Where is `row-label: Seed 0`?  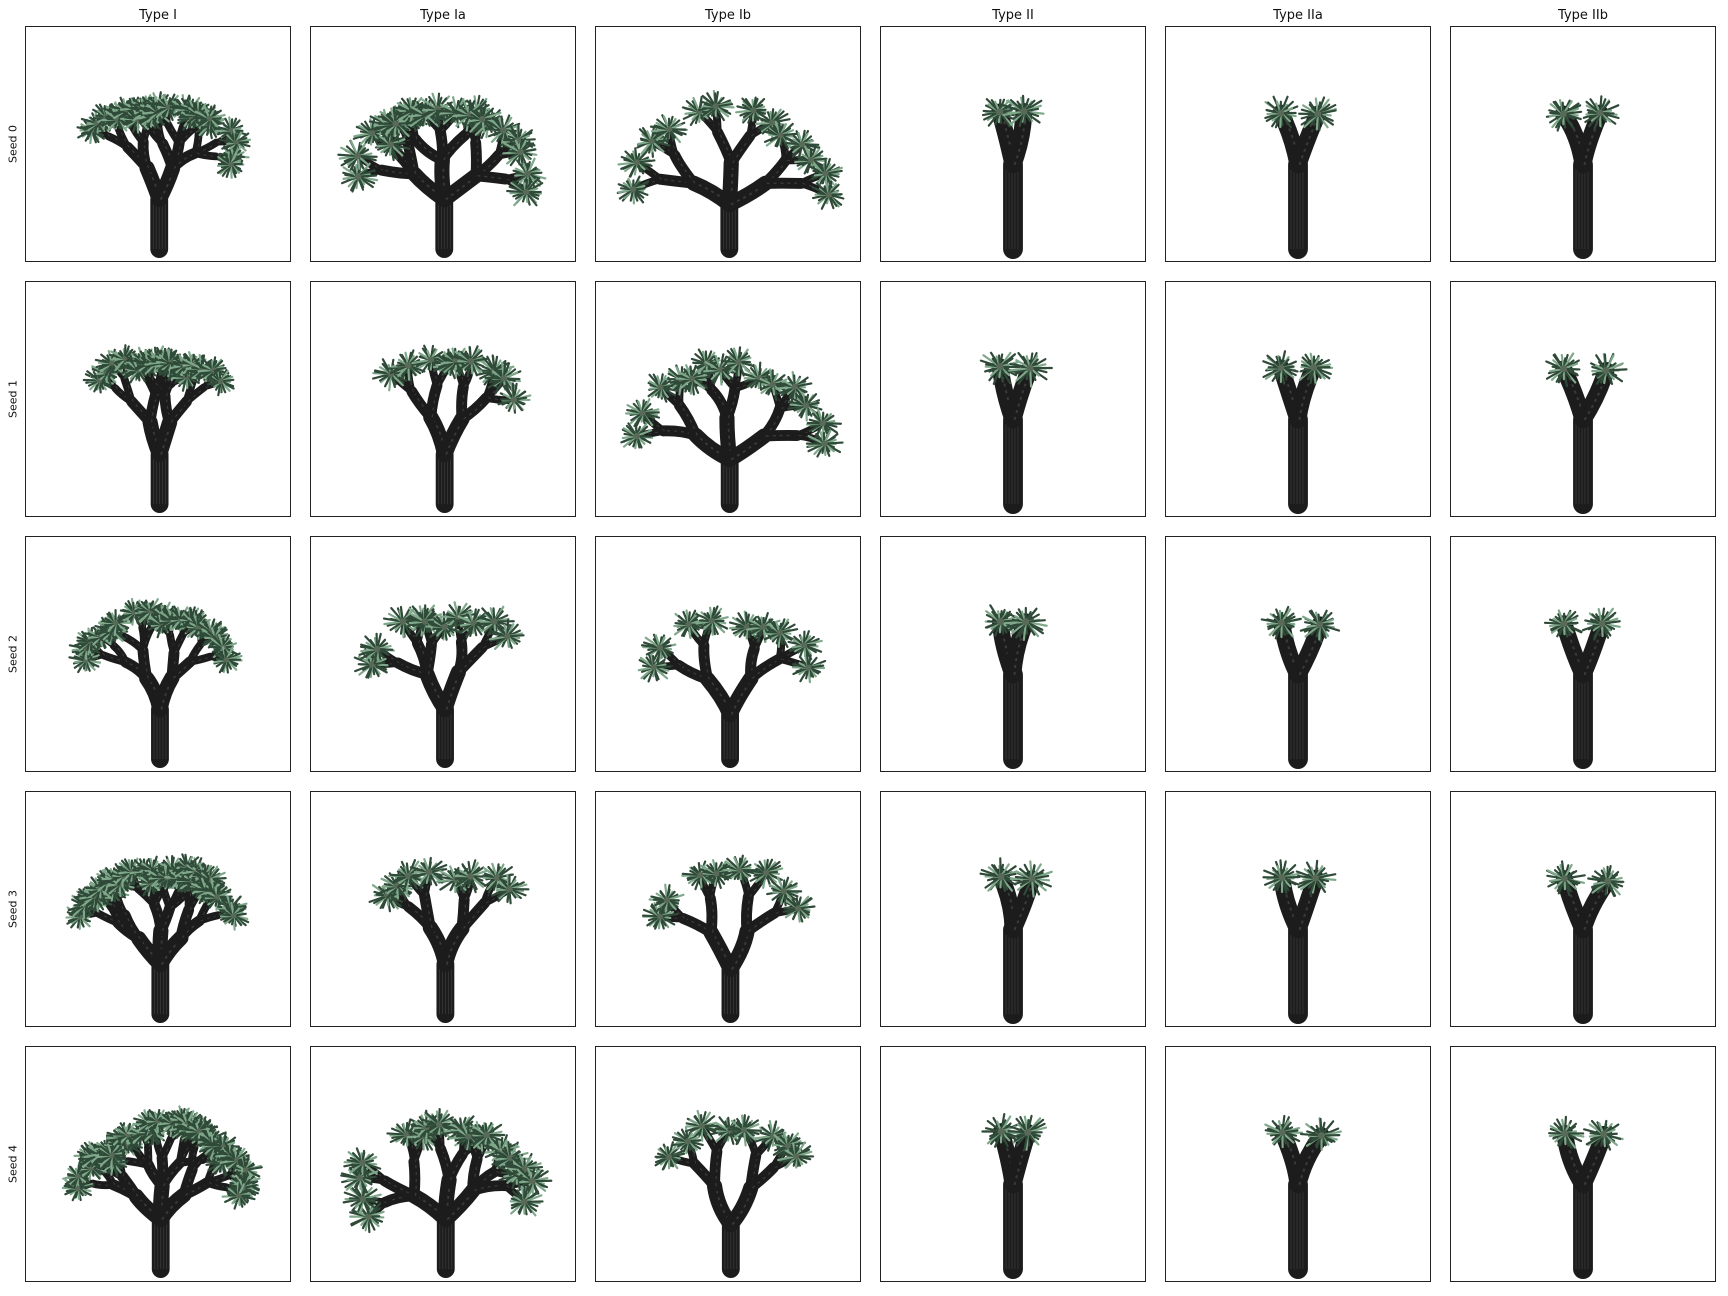
row-label: Seed 0 is located at coordinates (13, 144).